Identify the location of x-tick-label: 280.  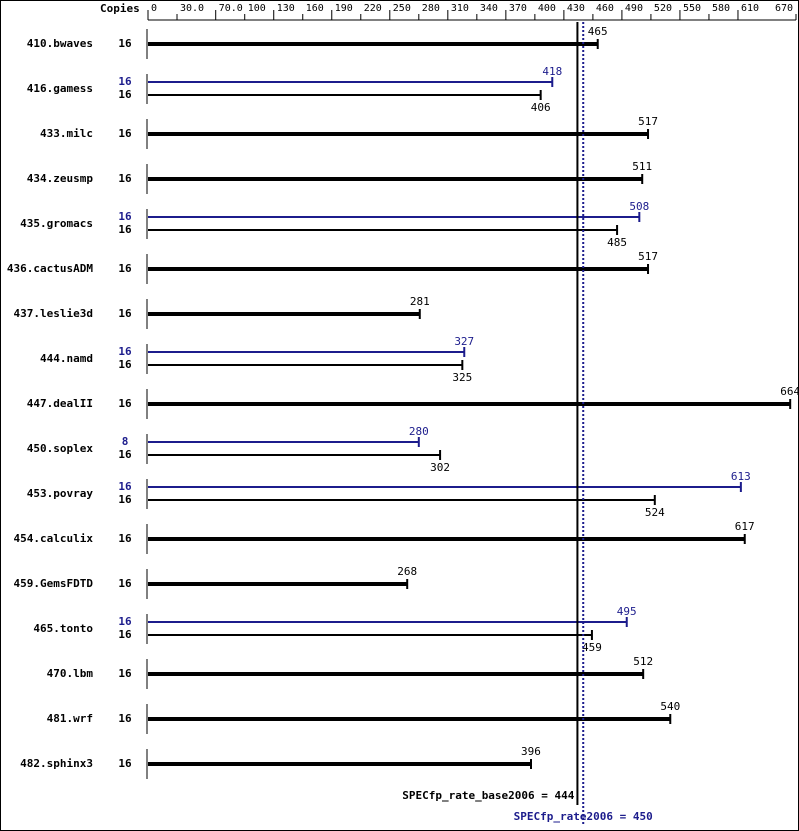
(431, 8).